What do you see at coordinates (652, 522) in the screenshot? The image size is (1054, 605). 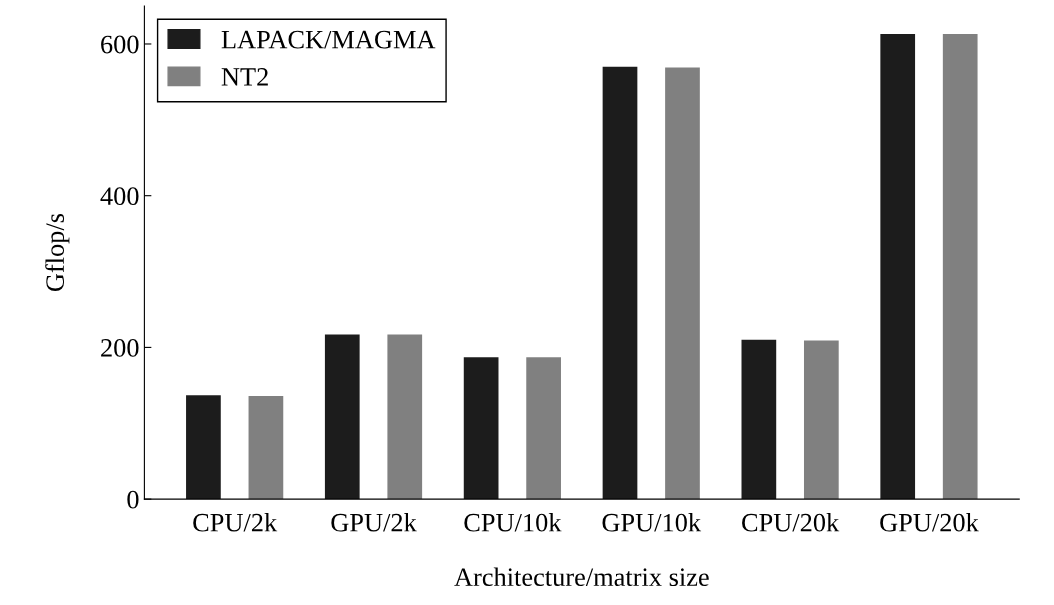 I see `x-tick-label: GPU/10k` at bounding box center [652, 522].